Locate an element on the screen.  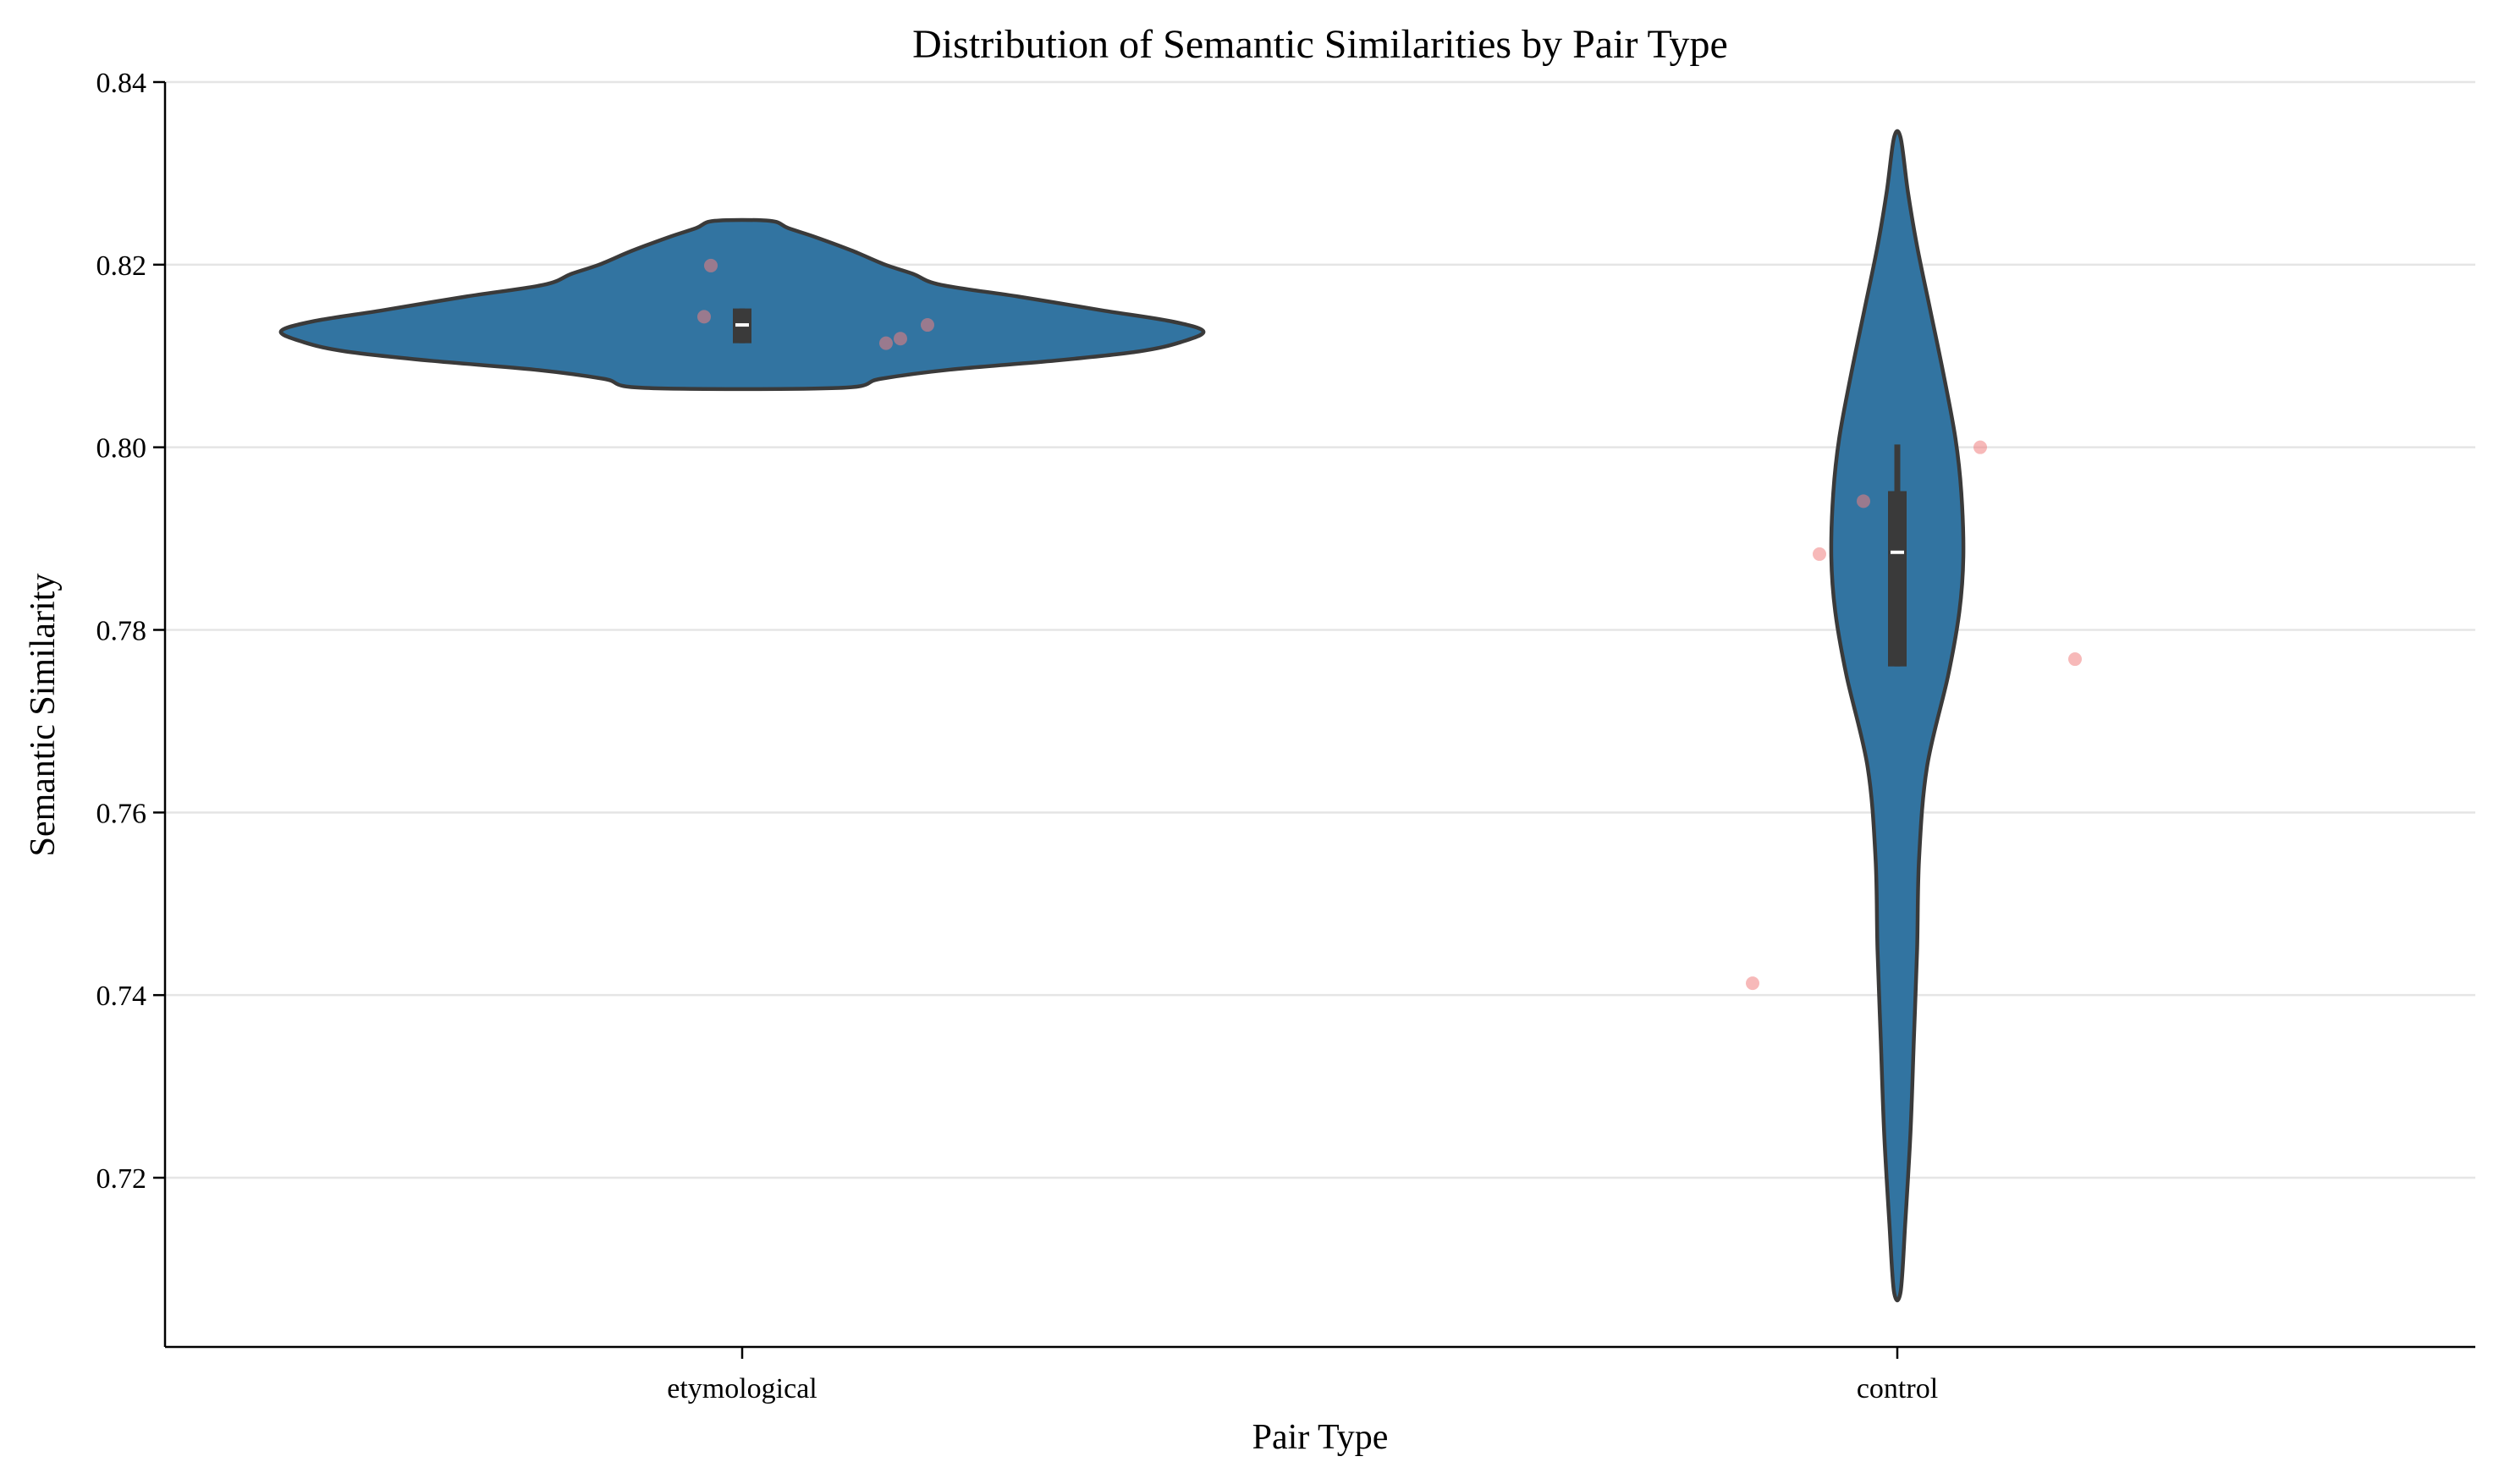
y-tick-label-0.82: 0.82 is located at coordinates (121, 266).